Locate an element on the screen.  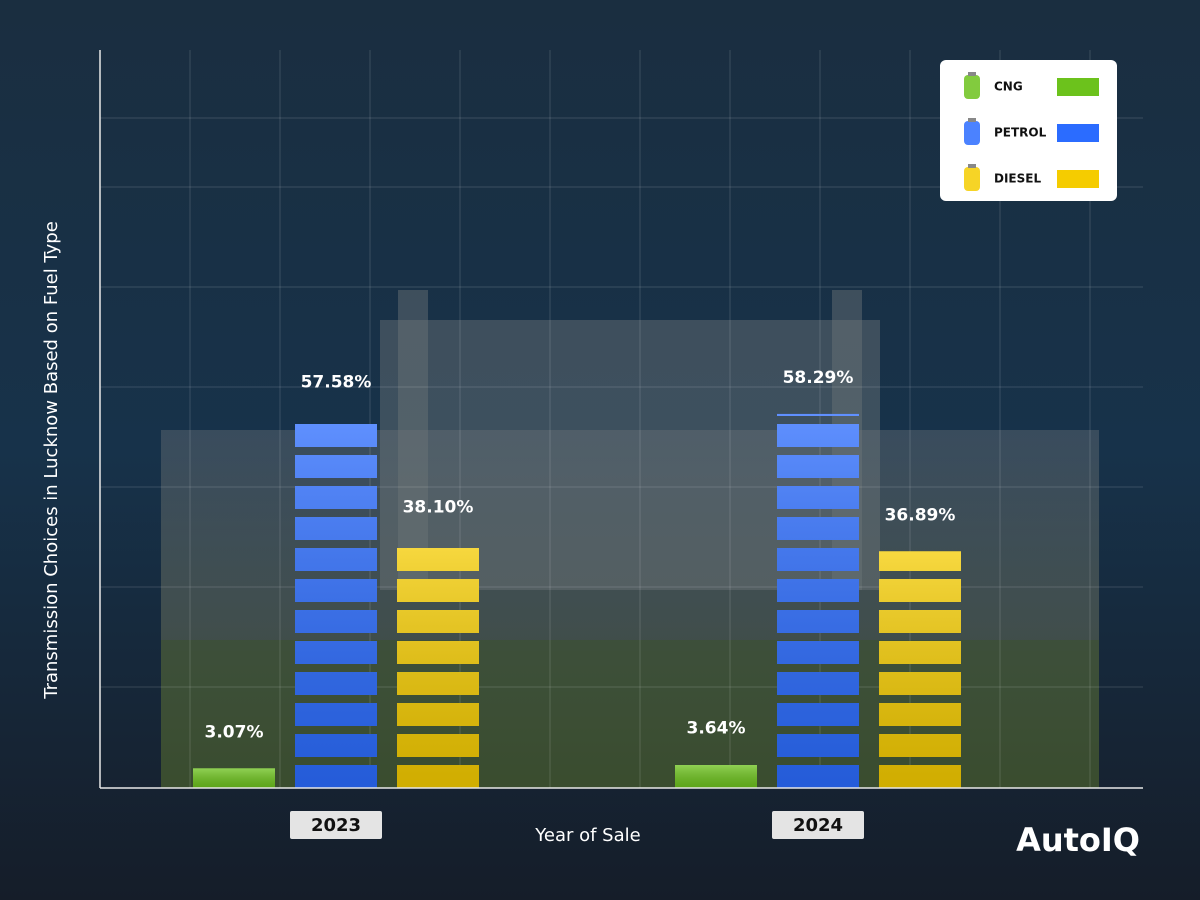
legend-label: CNG is located at coordinates (1008, 87).